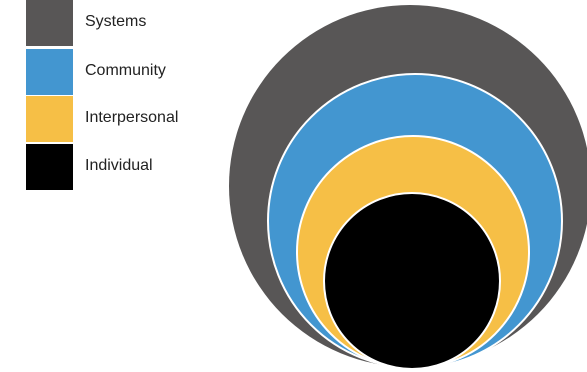 The image size is (587, 372). What do you see at coordinates (49, 167) in the screenshot?
I see `legend-swatch-individual` at bounding box center [49, 167].